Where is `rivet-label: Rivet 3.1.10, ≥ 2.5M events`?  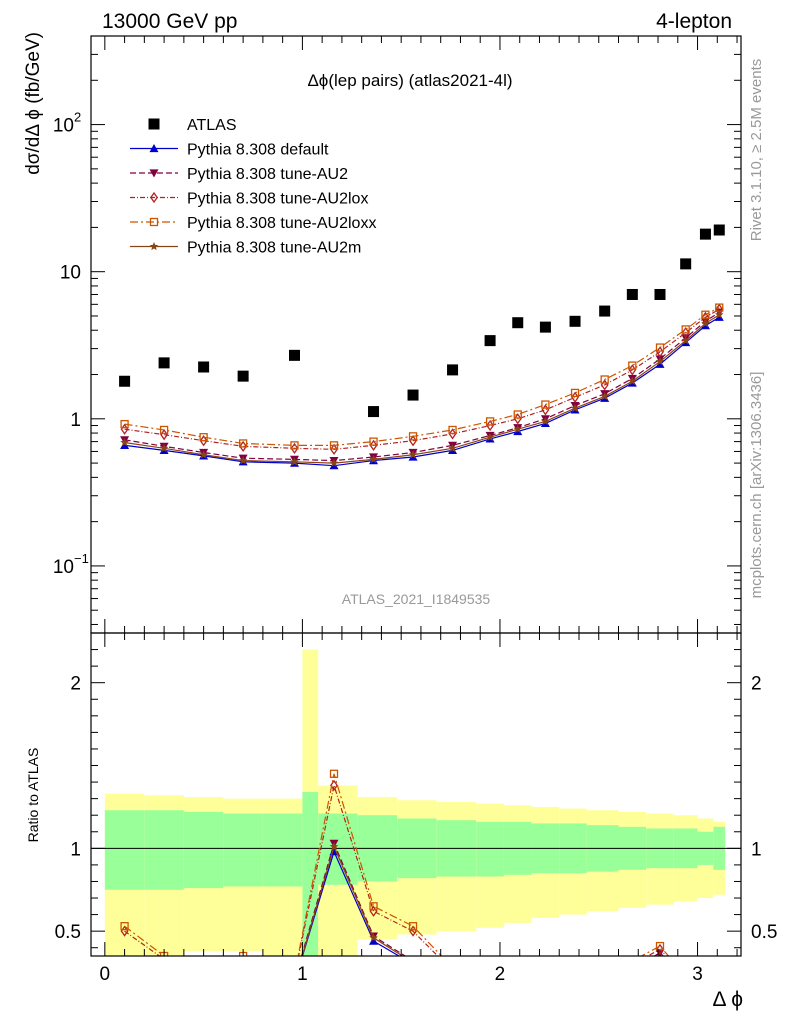
rivet-label: Rivet 3.1.10, ≥ 2.5M events is located at coordinates (756, 150).